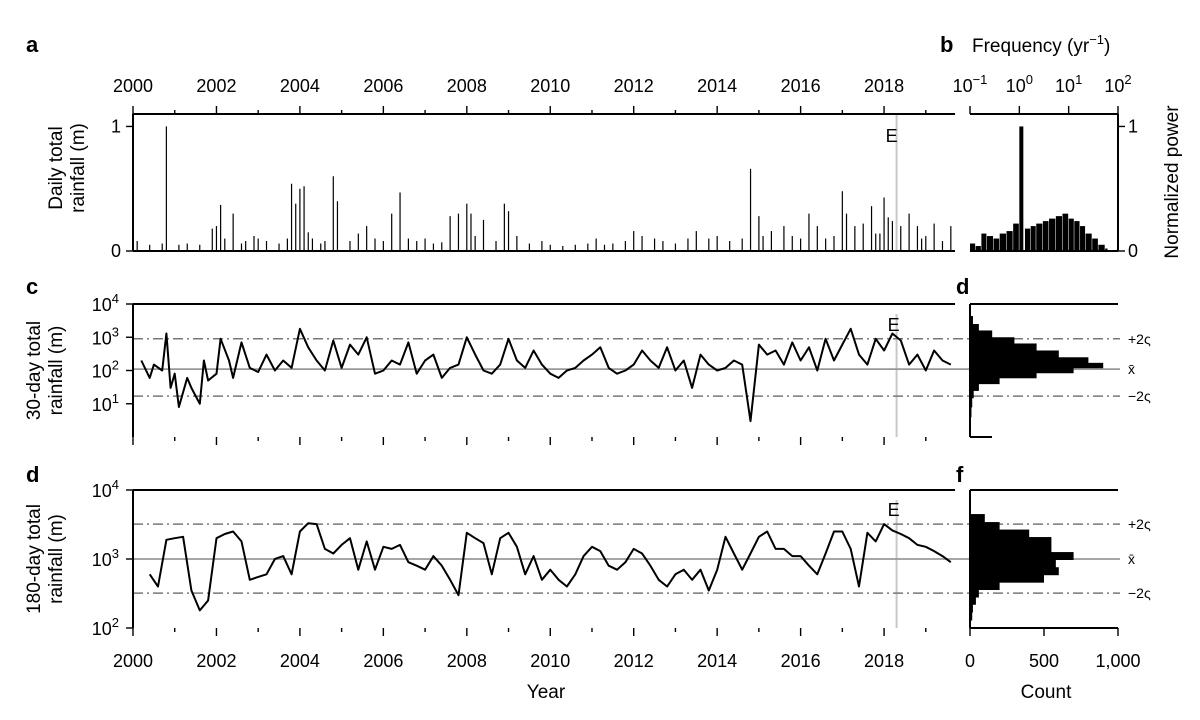 The height and width of the screenshot is (720, 1200). I want to click on panel-label-c: c, so click(32, 286).